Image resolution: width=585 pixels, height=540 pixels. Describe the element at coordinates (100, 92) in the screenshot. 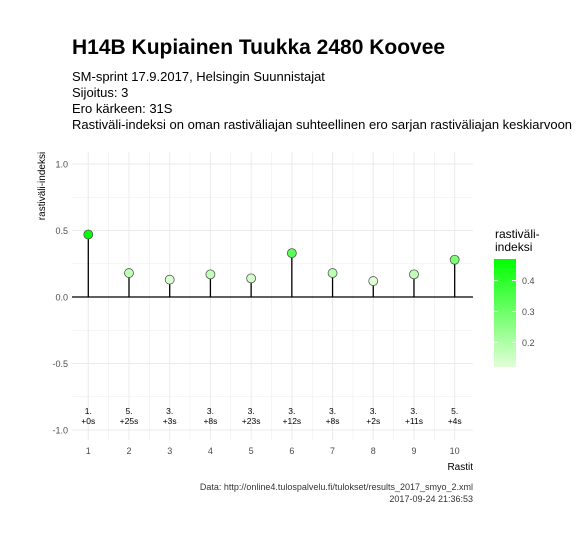

I see `subtitle-line: Sijoitus: 3` at that location.